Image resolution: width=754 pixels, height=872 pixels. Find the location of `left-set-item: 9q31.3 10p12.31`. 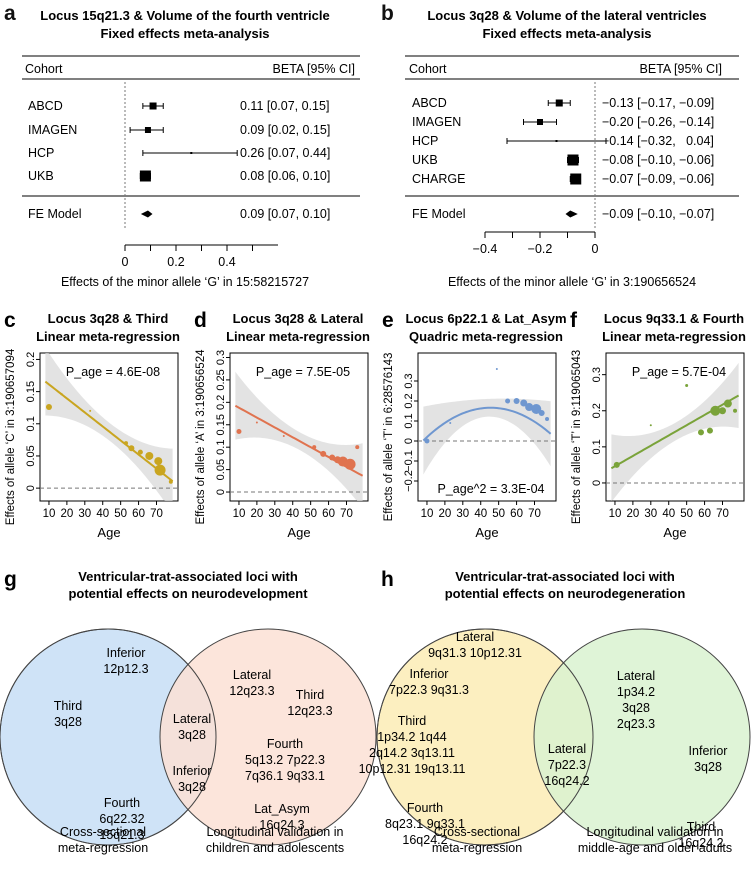

left-set-item: 9q31.3 10p12.31 is located at coordinates (475, 653).